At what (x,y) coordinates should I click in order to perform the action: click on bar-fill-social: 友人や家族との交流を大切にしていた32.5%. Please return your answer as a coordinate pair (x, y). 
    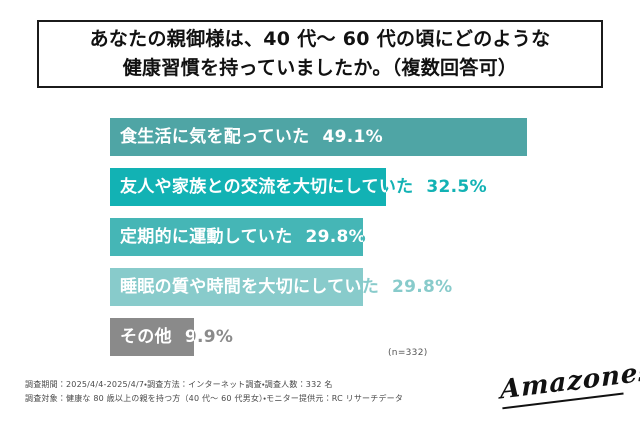
    Looking at the image, I should click on (248, 187).